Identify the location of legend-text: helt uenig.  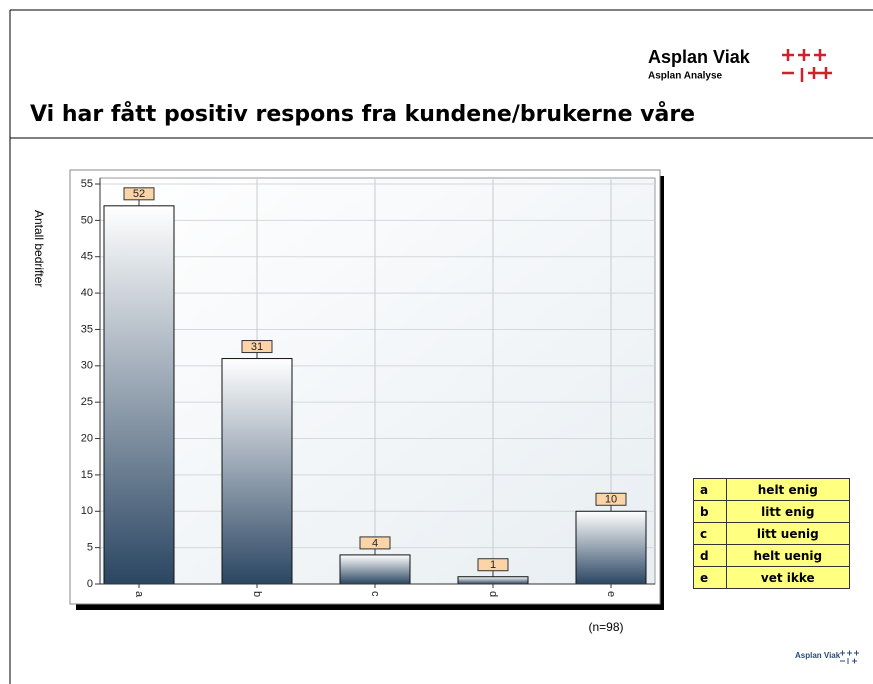
(788, 555).